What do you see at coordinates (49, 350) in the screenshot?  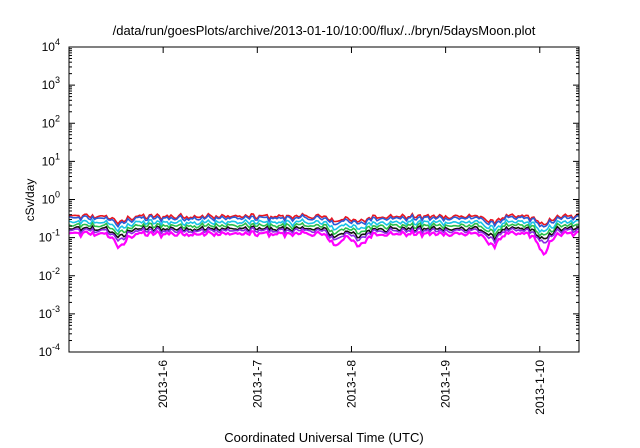 I see `y-tick-label: 10⁻⁴` at bounding box center [49, 350].